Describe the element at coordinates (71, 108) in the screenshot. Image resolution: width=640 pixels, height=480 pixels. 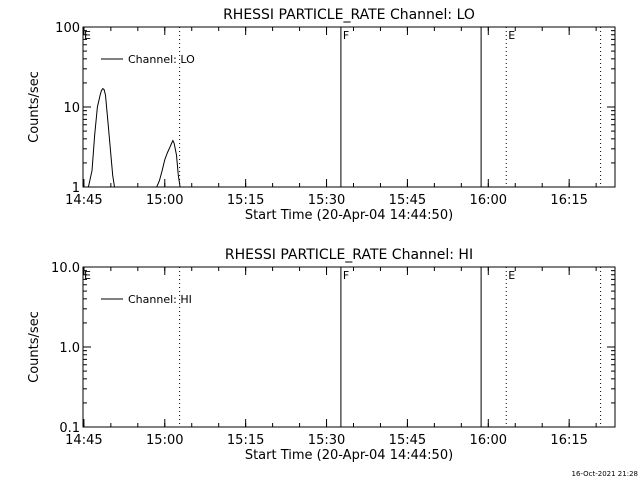
I see `y-tick-label: 10` at that location.